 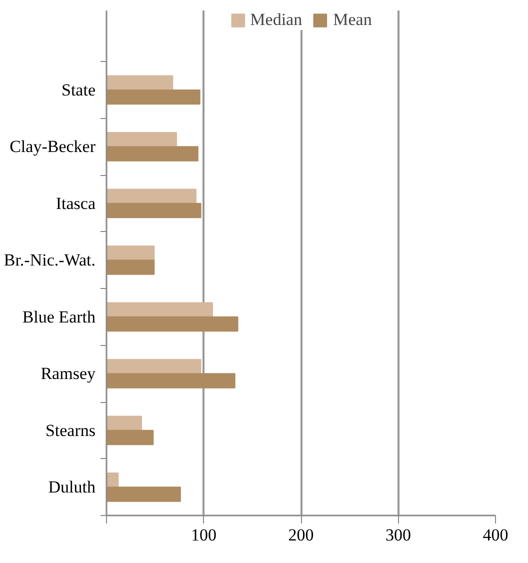 I want to click on y-tick-label: State, so click(x=79, y=90).